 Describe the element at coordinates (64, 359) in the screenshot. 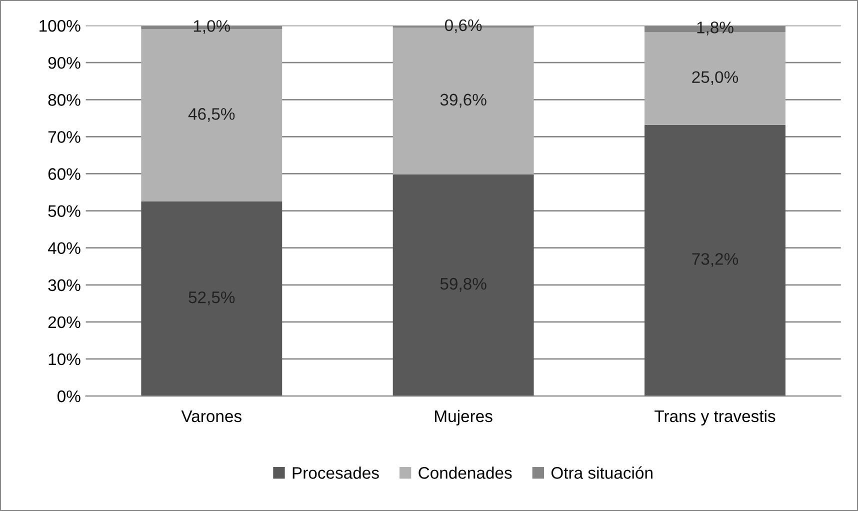

I see `y-tick-label: 10%` at that location.